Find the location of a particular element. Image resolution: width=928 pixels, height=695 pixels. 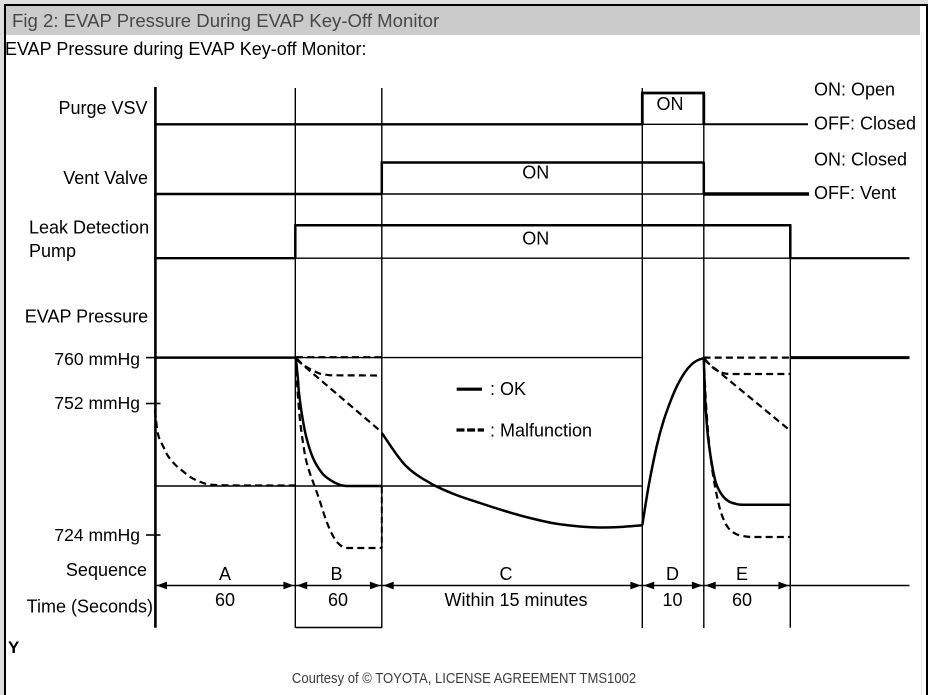

svg-text: 760 mmHg is located at coordinates (97, 359).